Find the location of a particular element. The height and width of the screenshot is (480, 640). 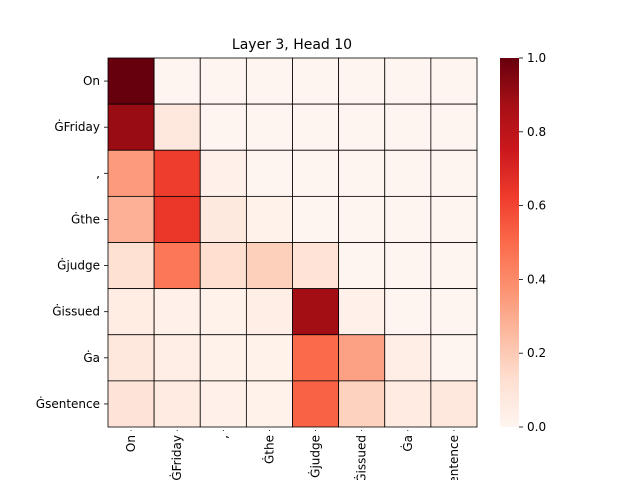

column-tick-label: Ġissued is located at coordinates (361, 457).